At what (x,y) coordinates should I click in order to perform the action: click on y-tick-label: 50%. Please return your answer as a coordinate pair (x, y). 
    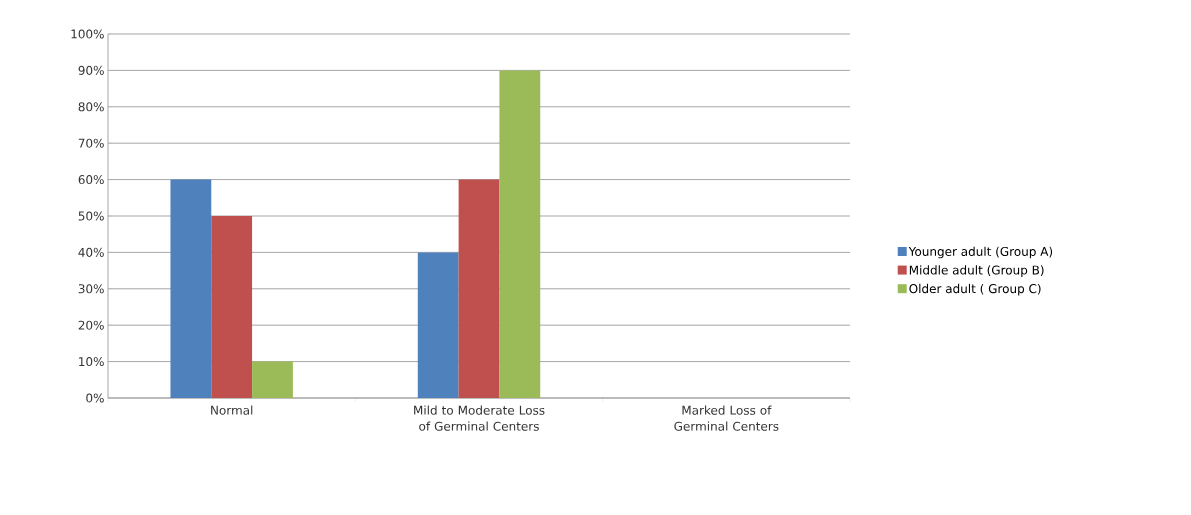
    Looking at the image, I should click on (91, 216).